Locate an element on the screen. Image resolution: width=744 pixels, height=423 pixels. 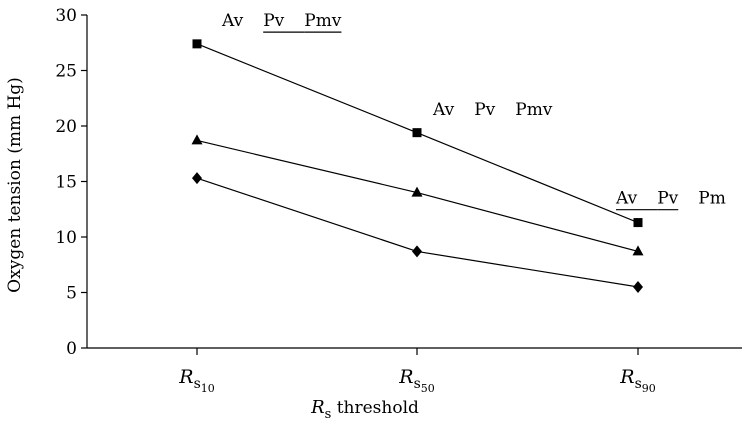
y-tick-label: 20 is located at coordinates (66, 127).